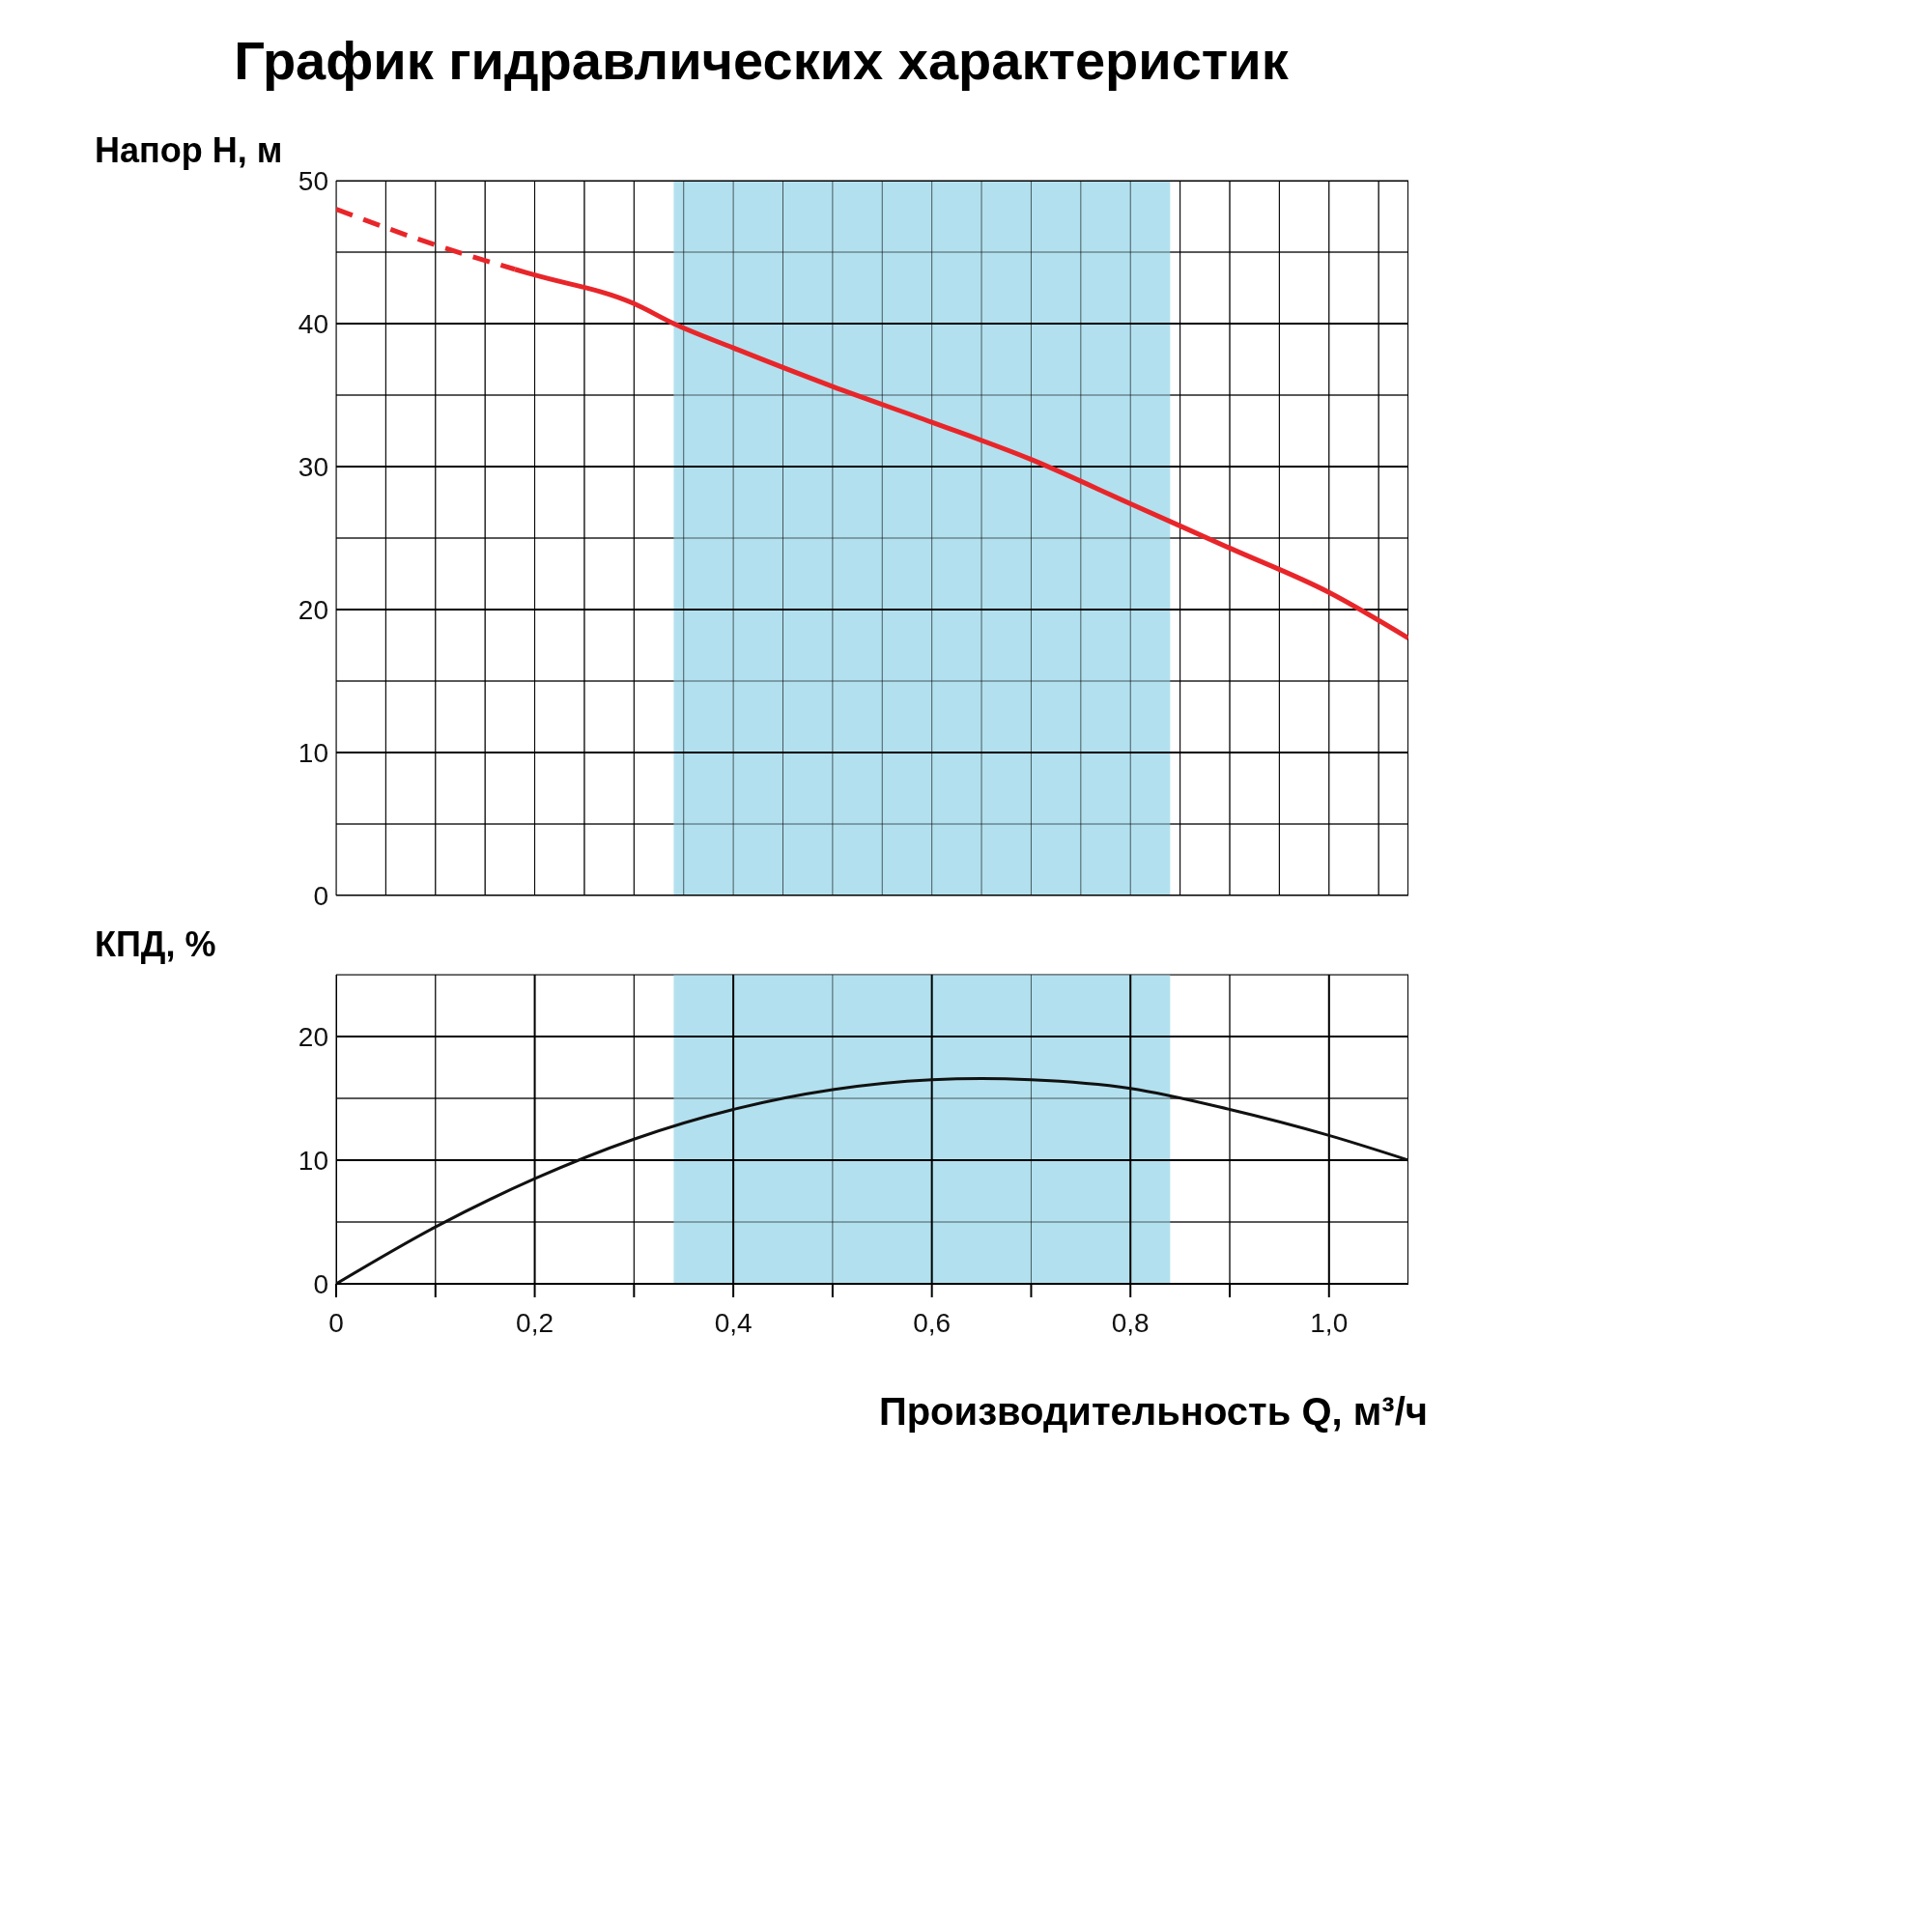 The height and width of the screenshot is (1932, 1932). I want to click on x-axis-title: Производительность Q, м³/ч, so click(1152, 1412).